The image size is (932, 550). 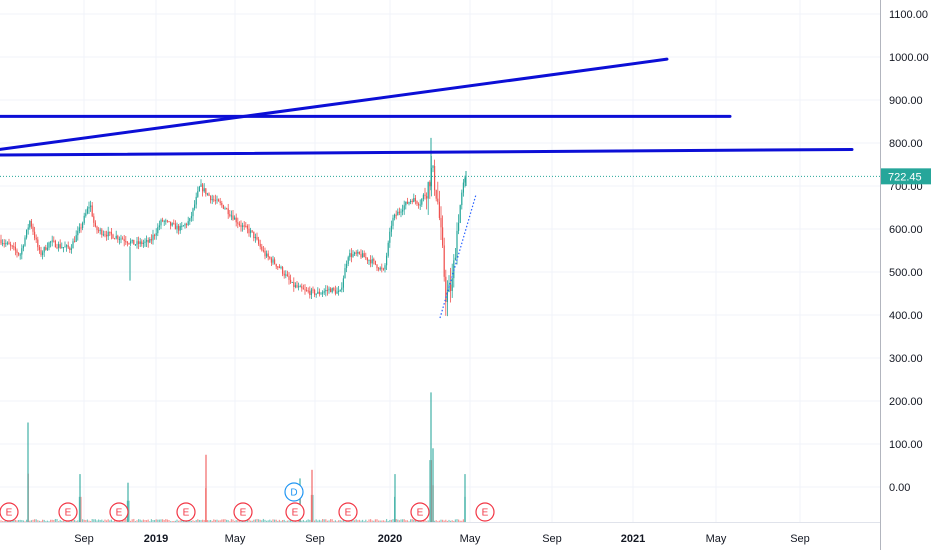 I want to click on event-marker-circle, so click(x=295, y=512).